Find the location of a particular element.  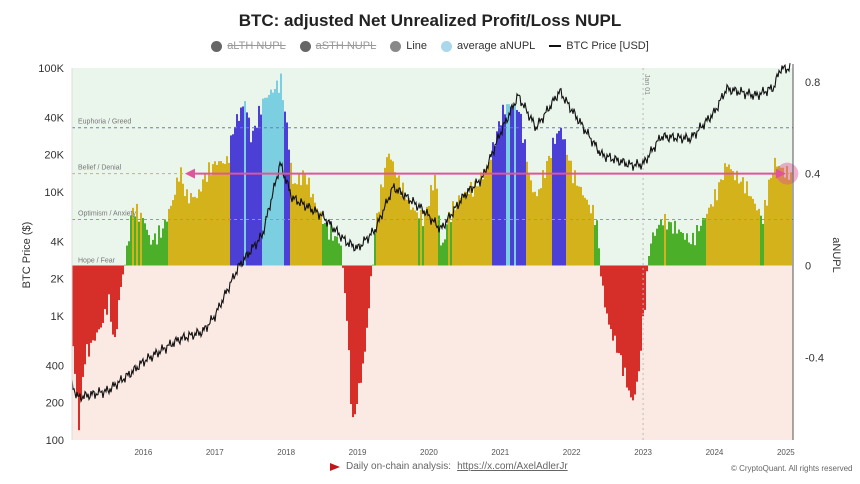

y-left-tick: 20K is located at coordinates (54, 156).